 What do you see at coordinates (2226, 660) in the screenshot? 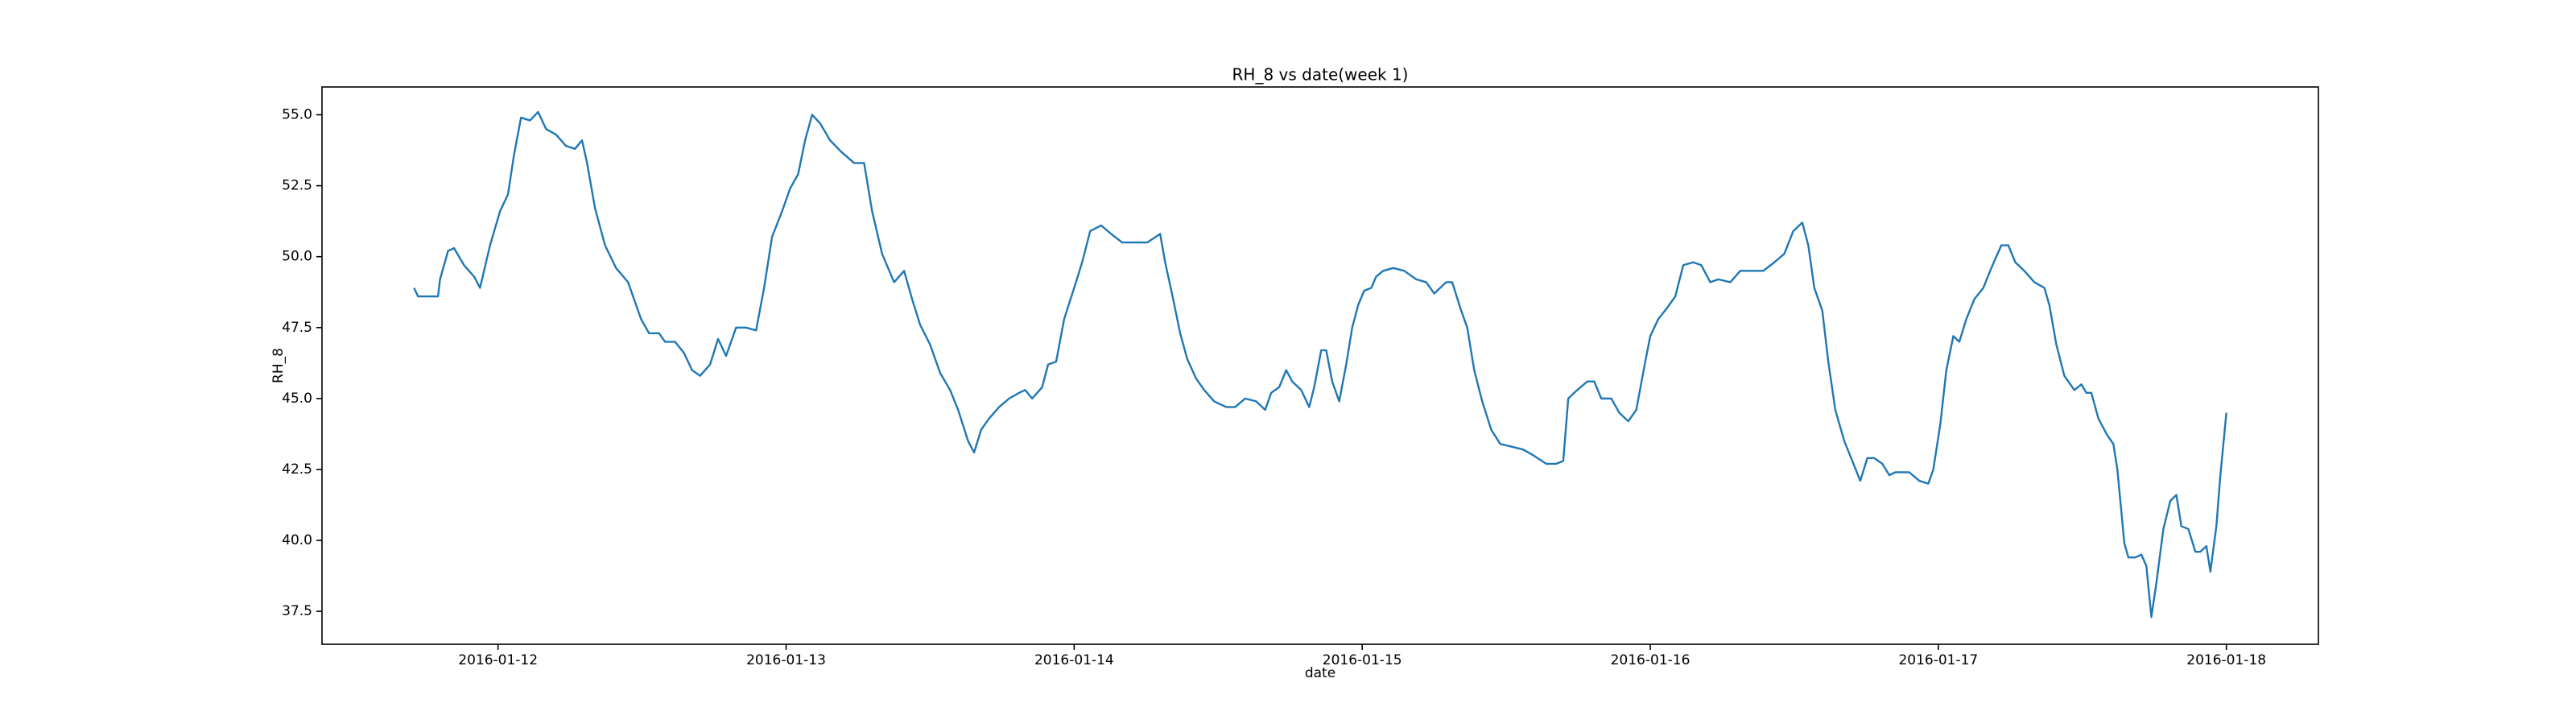
I see `x-tick-label: 2016-01-18` at bounding box center [2226, 660].